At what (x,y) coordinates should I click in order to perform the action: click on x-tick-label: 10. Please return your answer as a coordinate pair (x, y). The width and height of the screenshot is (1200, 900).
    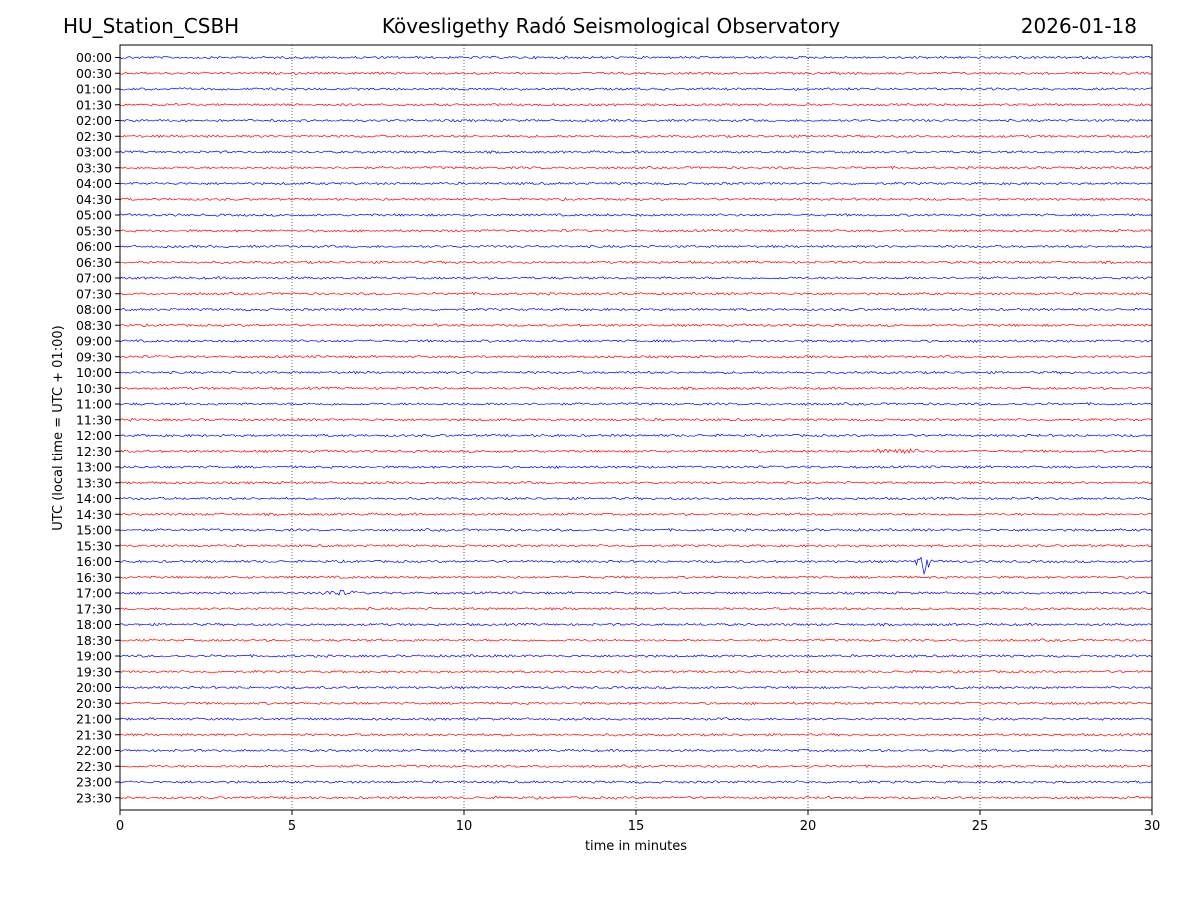
    Looking at the image, I should click on (464, 826).